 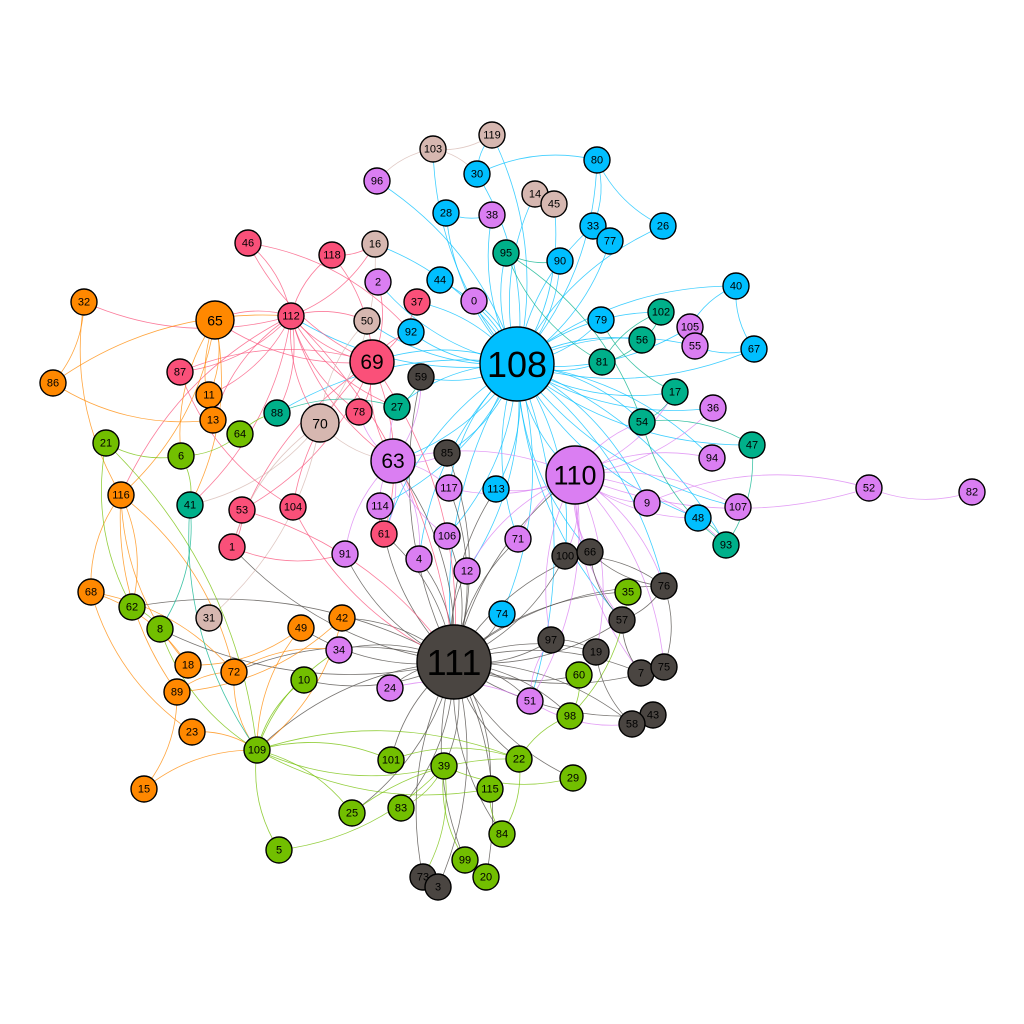 I want to click on graph-node: 108, so click(x=517, y=364).